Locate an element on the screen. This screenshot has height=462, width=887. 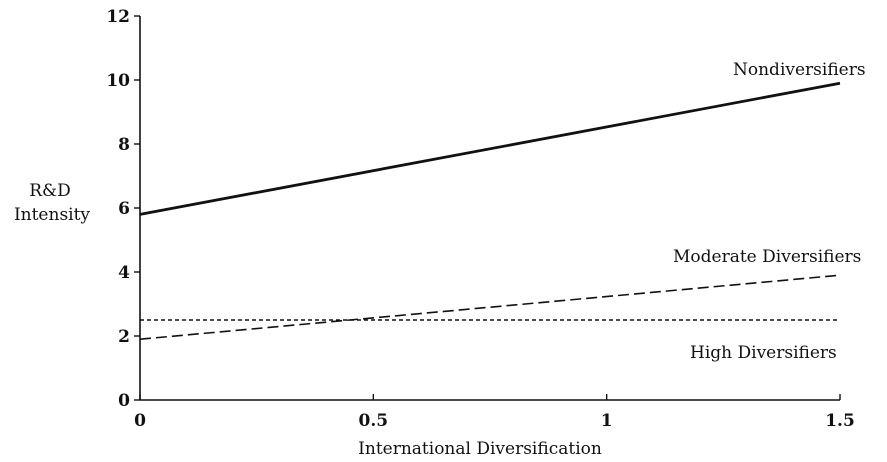
y-tick-label: 0 is located at coordinates (124, 401).